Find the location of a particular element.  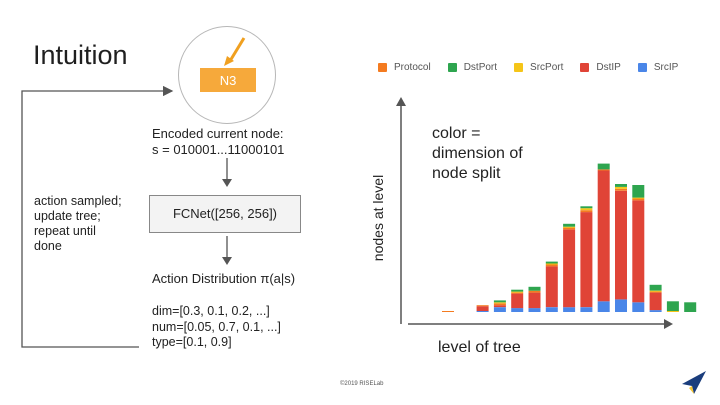

chart-legend: Protocol DstPort SrcPort DstIP SrcIP is located at coordinates (536, 67).